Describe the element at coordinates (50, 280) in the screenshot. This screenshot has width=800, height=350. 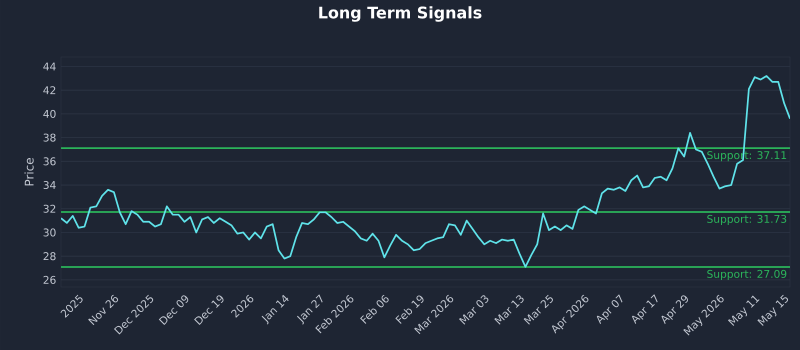
I see `y-tick-label: 26` at that location.